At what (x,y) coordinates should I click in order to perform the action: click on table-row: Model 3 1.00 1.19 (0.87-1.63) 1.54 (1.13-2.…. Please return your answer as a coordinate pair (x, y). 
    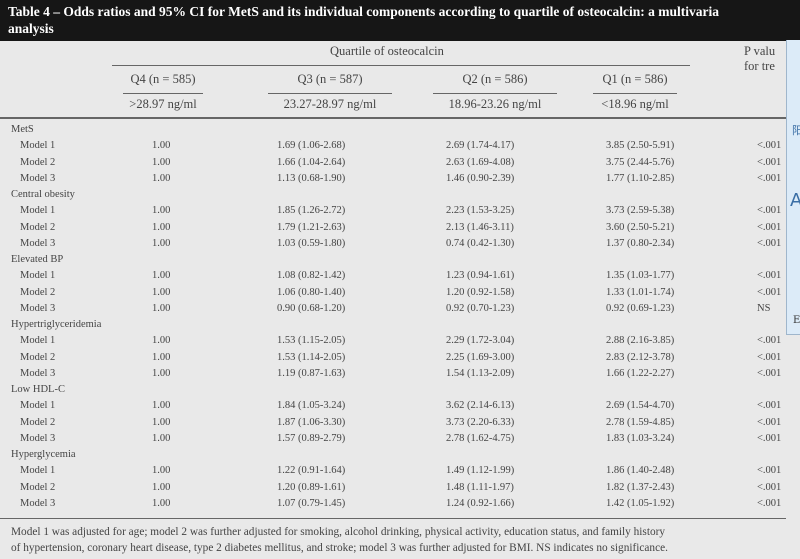
    Looking at the image, I should click on (393, 376).